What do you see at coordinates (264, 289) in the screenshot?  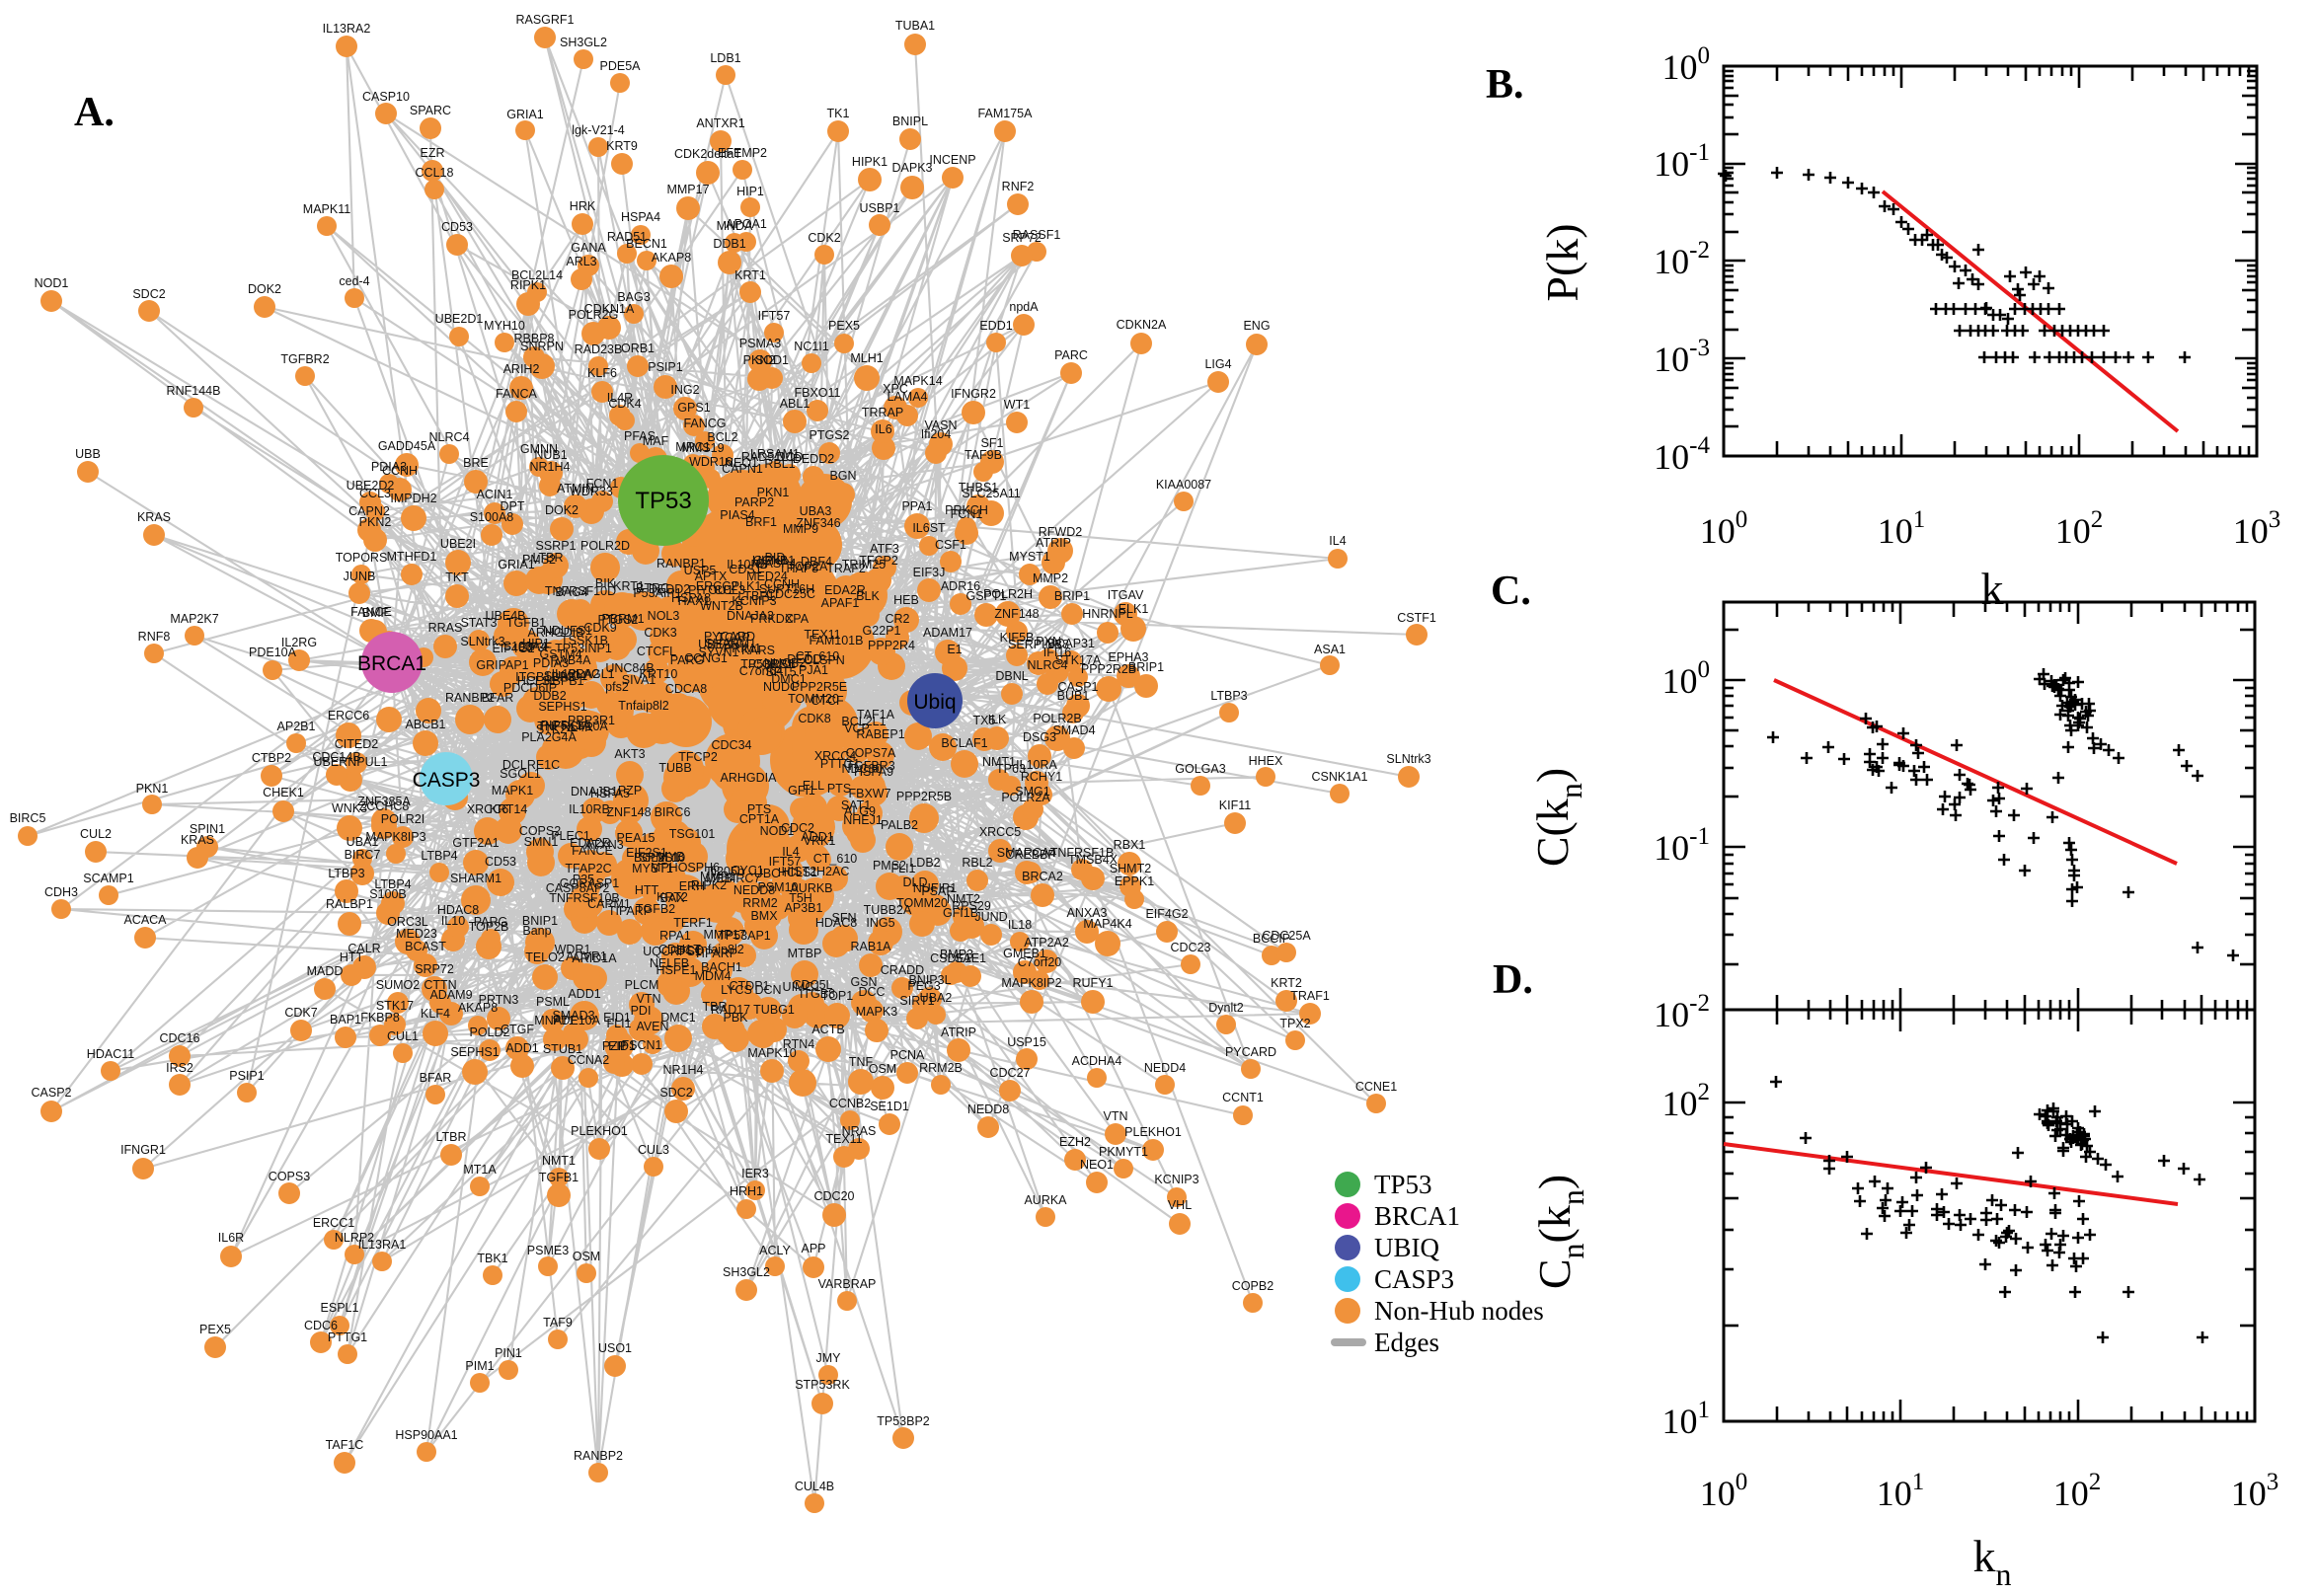 I see `svg-text: DOK2` at bounding box center [264, 289].